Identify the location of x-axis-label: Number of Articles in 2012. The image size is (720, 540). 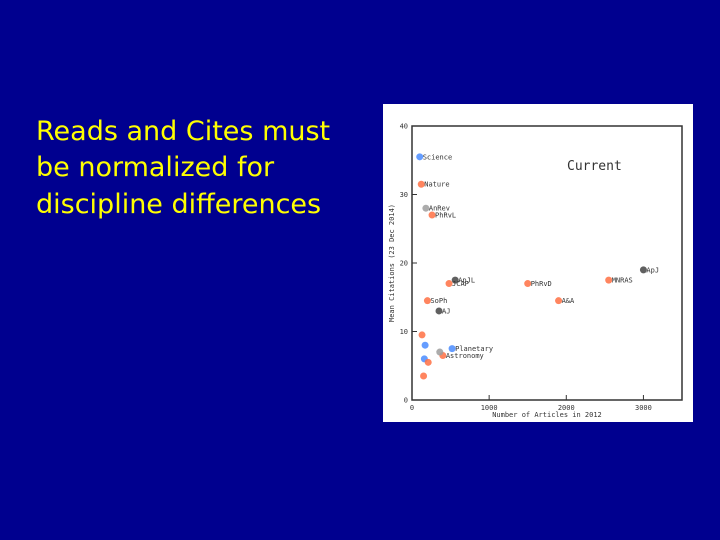
(547, 415).